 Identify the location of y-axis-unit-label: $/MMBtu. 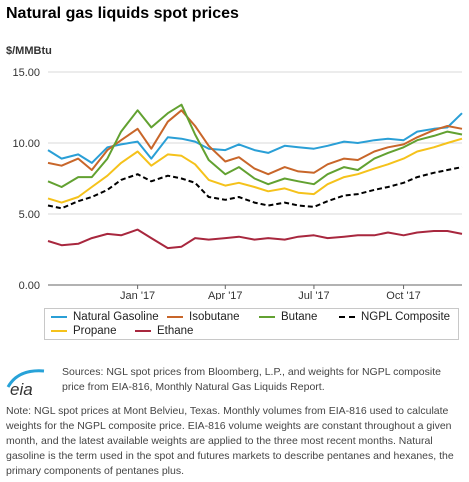
(29, 51).